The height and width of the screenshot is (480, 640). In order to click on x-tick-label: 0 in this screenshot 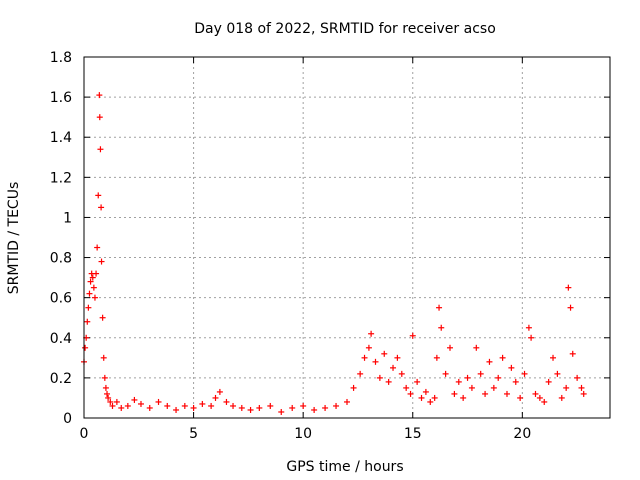, I will do `click(84, 434)`.